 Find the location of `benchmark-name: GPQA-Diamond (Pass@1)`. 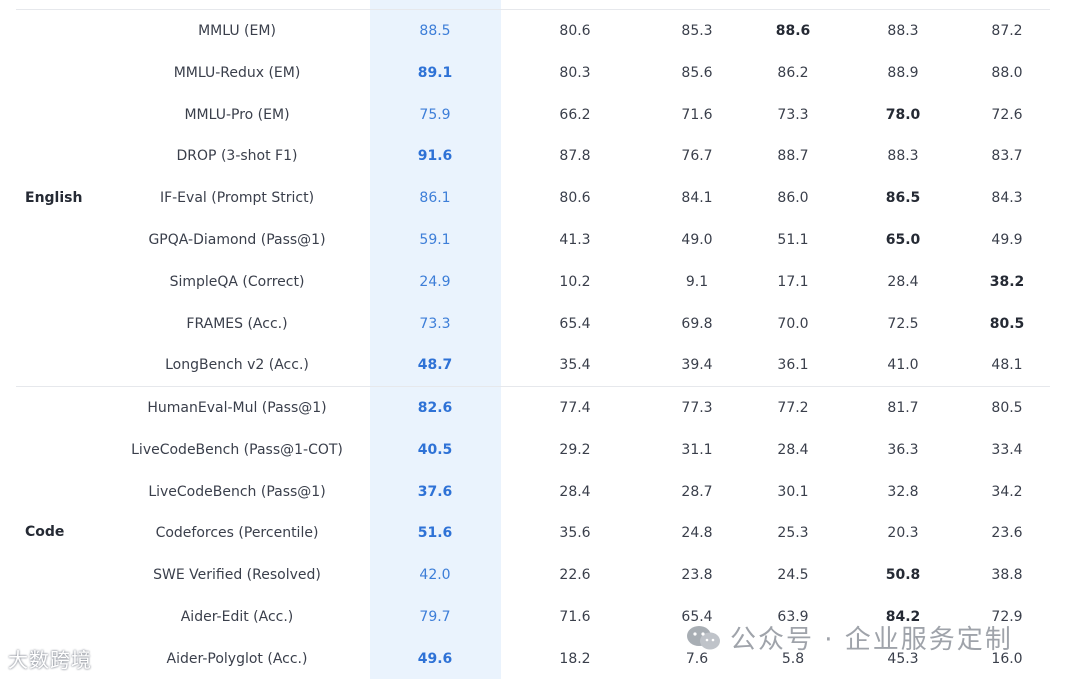

benchmark-name: GPQA-Diamond (Pass@1) is located at coordinates (237, 240).